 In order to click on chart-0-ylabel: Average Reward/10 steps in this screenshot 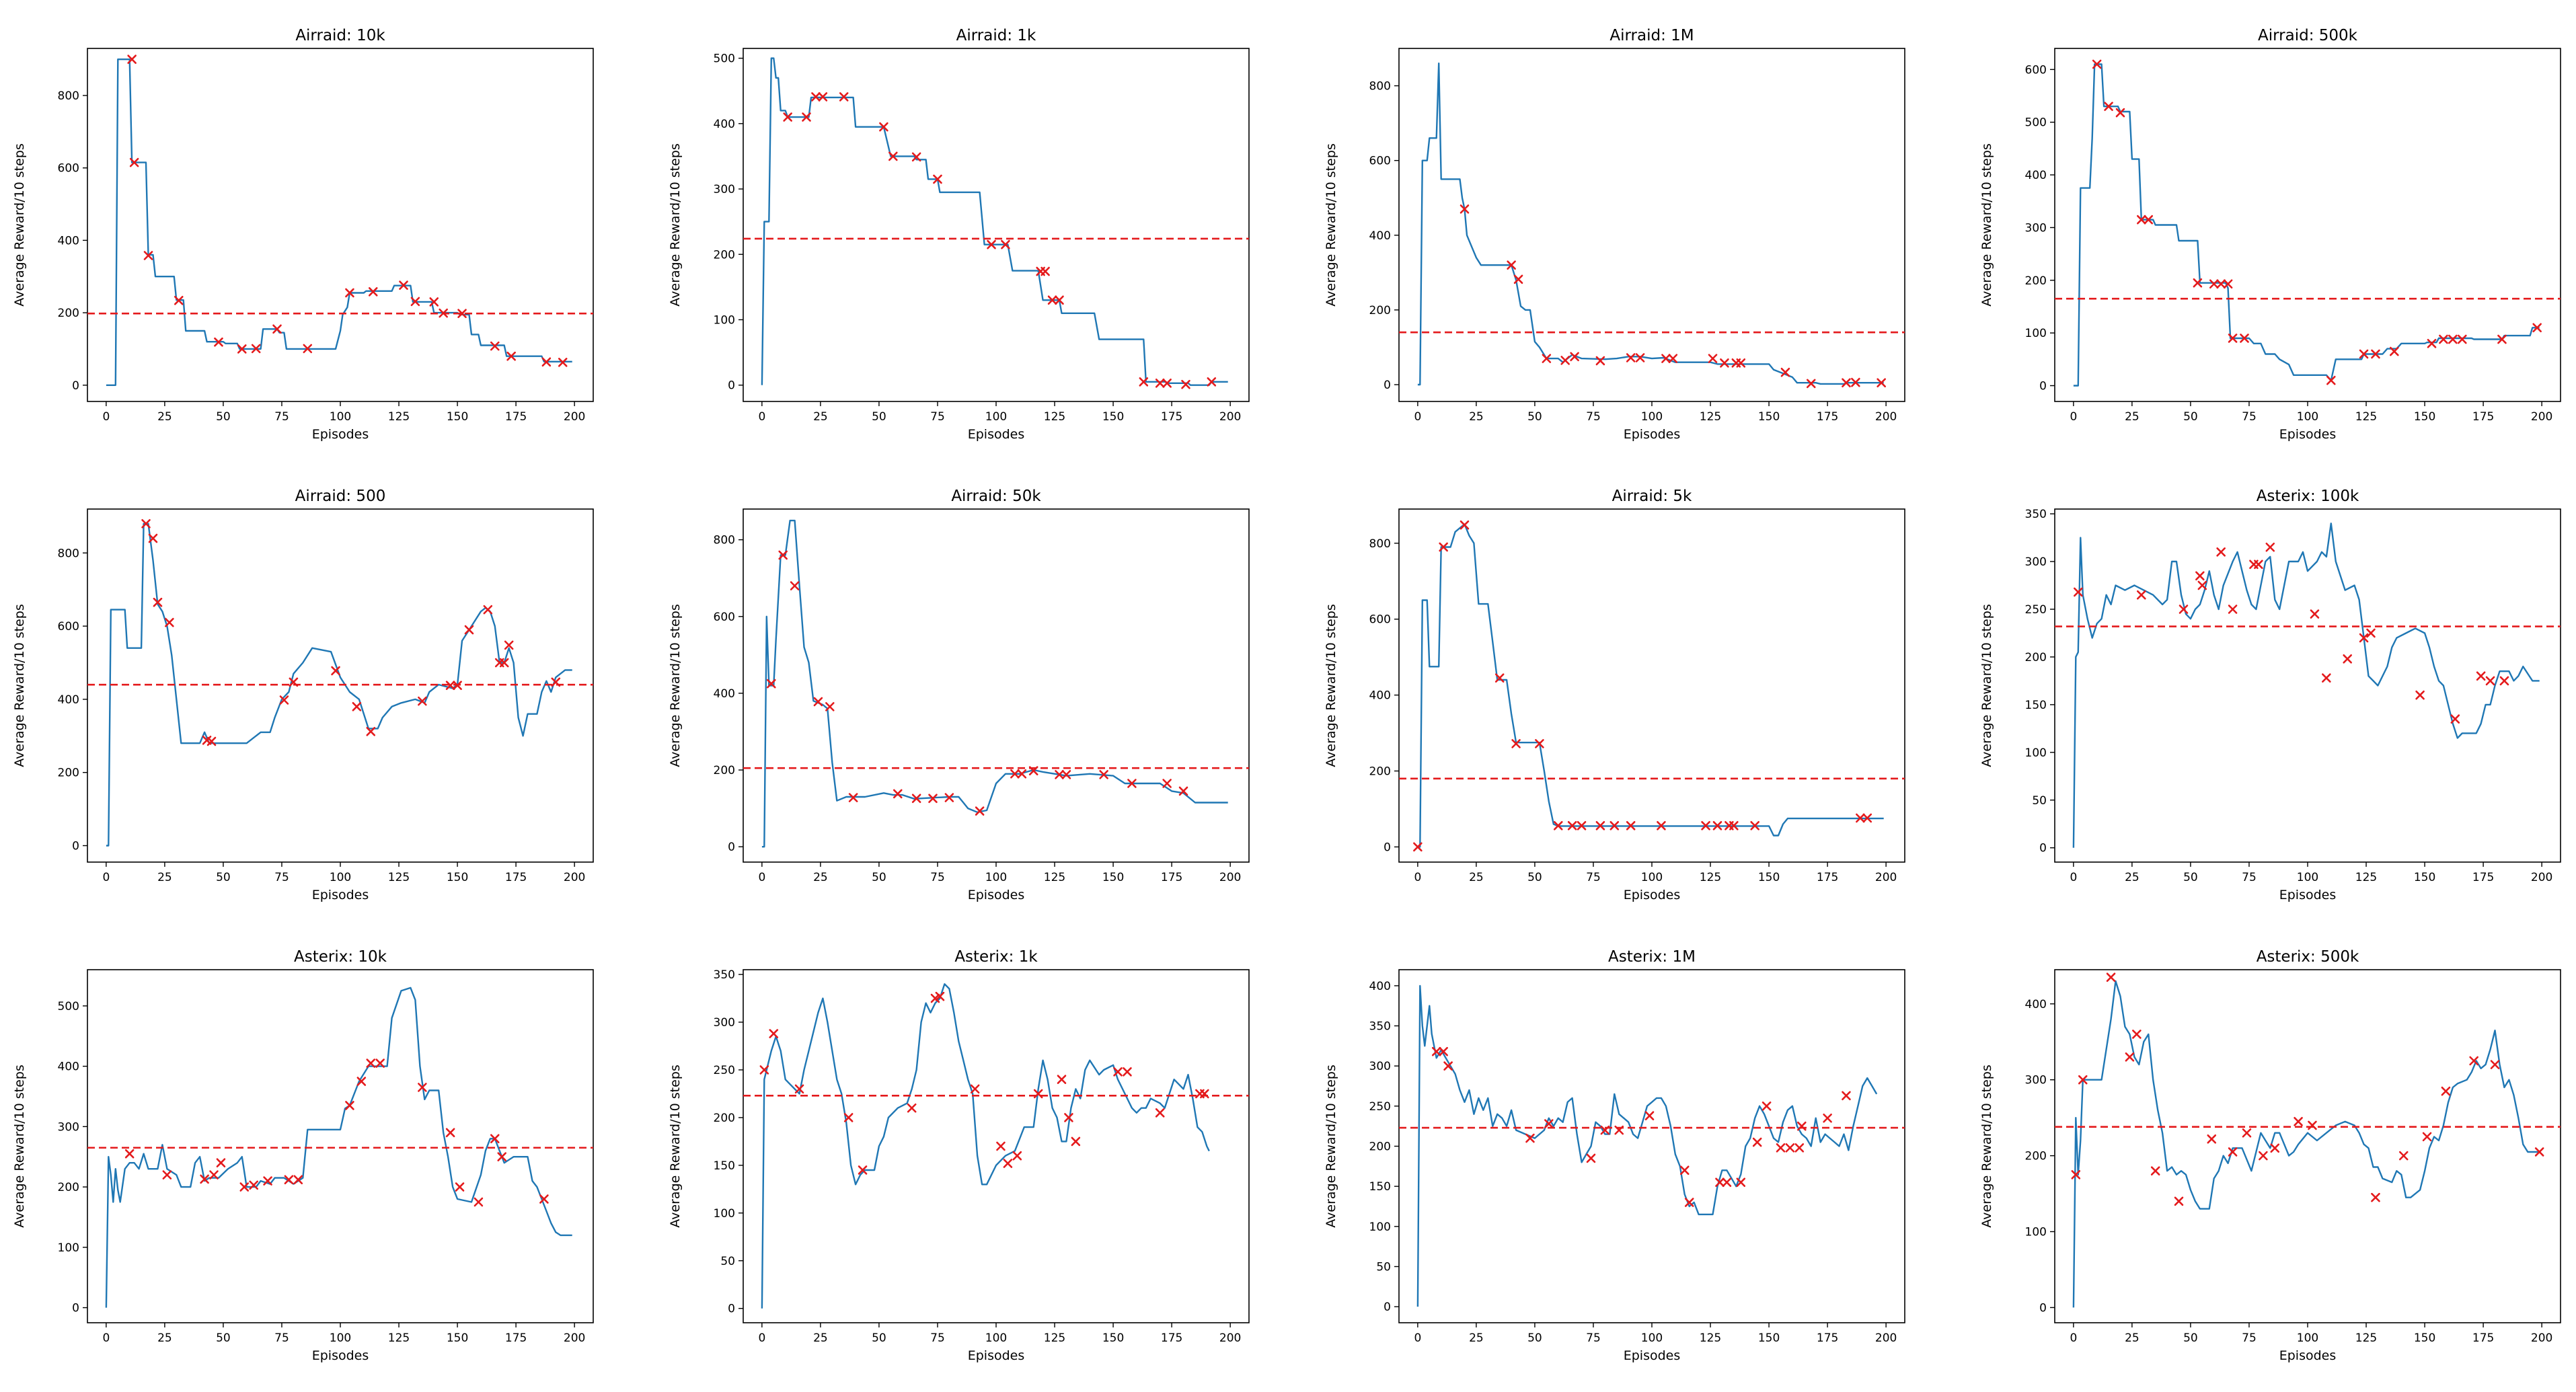, I will do `click(19, 224)`.